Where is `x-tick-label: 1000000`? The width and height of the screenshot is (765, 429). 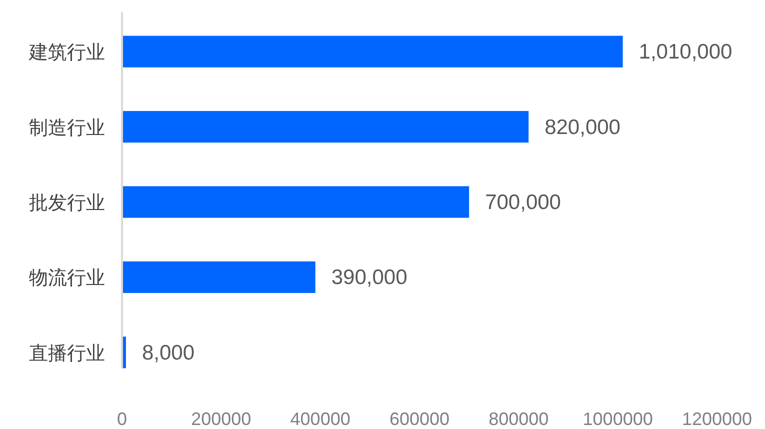 x-tick-label: 1000000 is located at coordinates (617, 419).